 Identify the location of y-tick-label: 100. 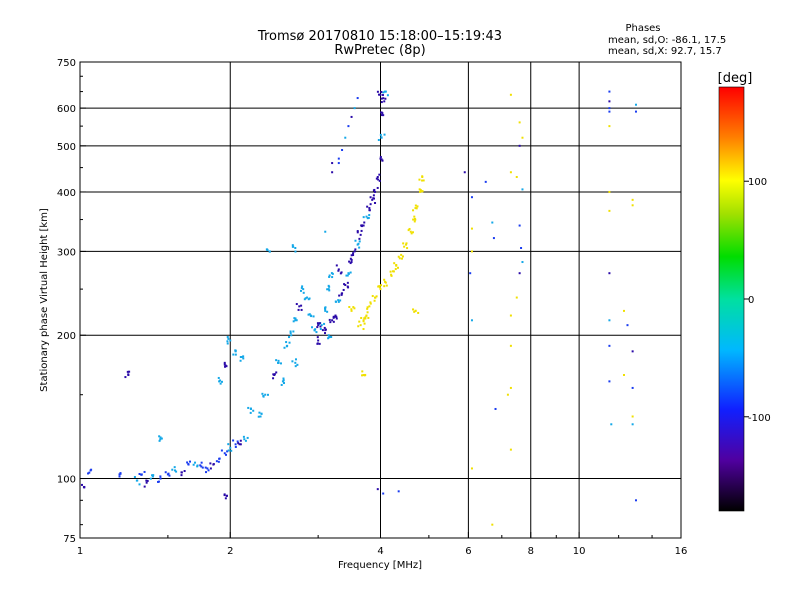
(66, 480).